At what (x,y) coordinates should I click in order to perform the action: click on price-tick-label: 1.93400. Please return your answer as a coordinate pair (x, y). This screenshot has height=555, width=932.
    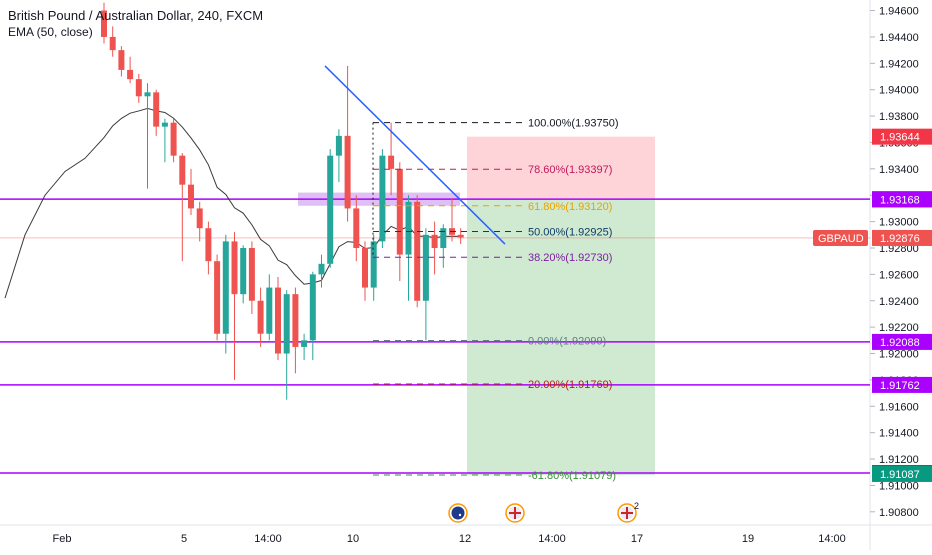
    Looking at the image, I should click on (899, 170).